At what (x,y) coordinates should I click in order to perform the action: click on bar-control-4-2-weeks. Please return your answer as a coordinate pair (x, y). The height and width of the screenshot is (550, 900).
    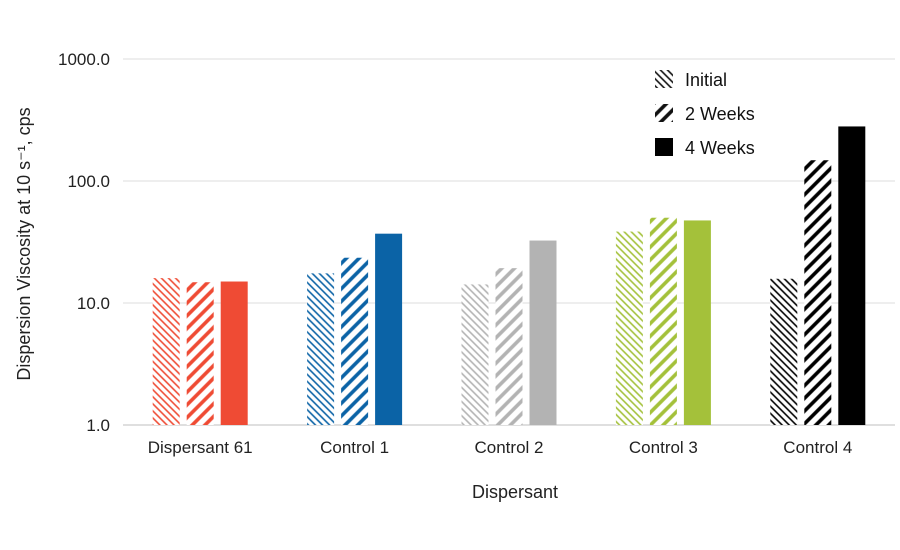
    Looking at the image, I should click on (818, 292).